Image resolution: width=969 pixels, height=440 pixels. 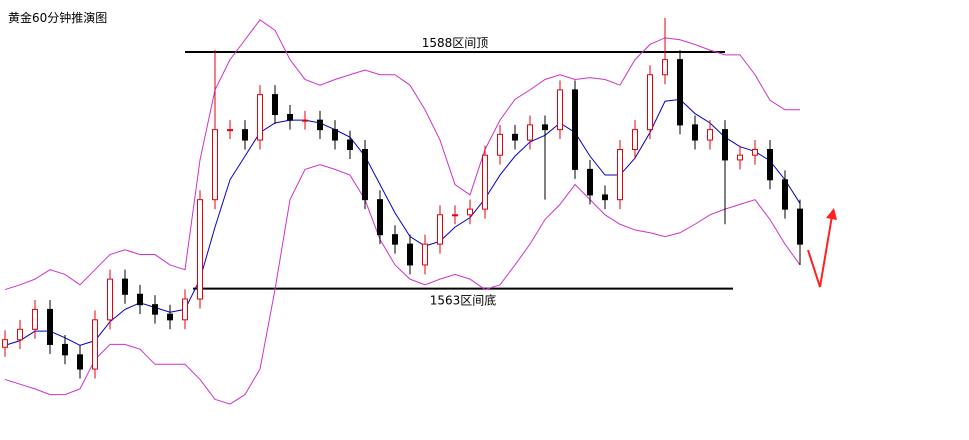 What do you see at coordinates (831, 214) in the screenshot?
I see `forecast-arrow-head` at bounding box center [831, 214].